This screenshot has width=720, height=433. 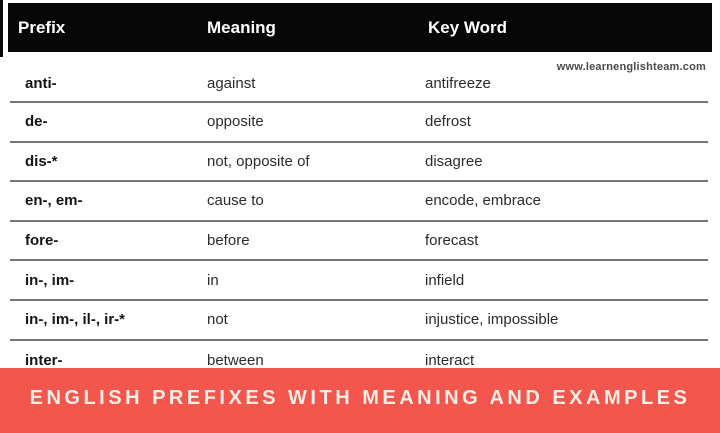 I want to click on header-keyword: Key Word, so click(x=468, y=27).